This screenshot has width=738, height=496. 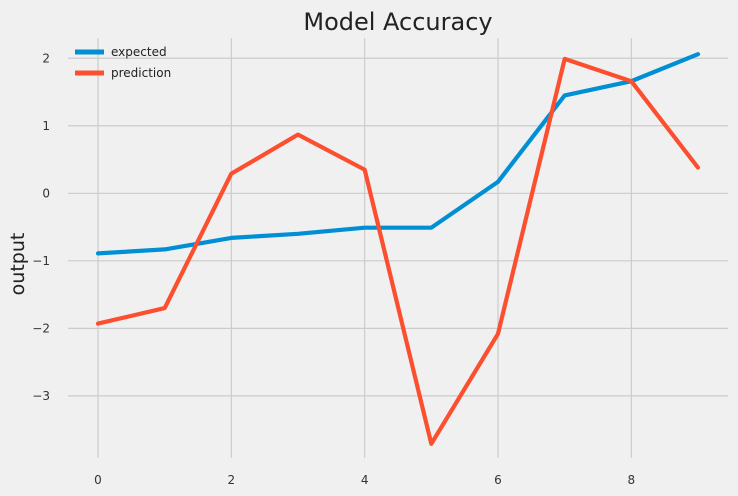 What do you see at coordinates (41, 261) in the screenshot?
I see `y-tick-label: −1` at bounding box center [41, 261].